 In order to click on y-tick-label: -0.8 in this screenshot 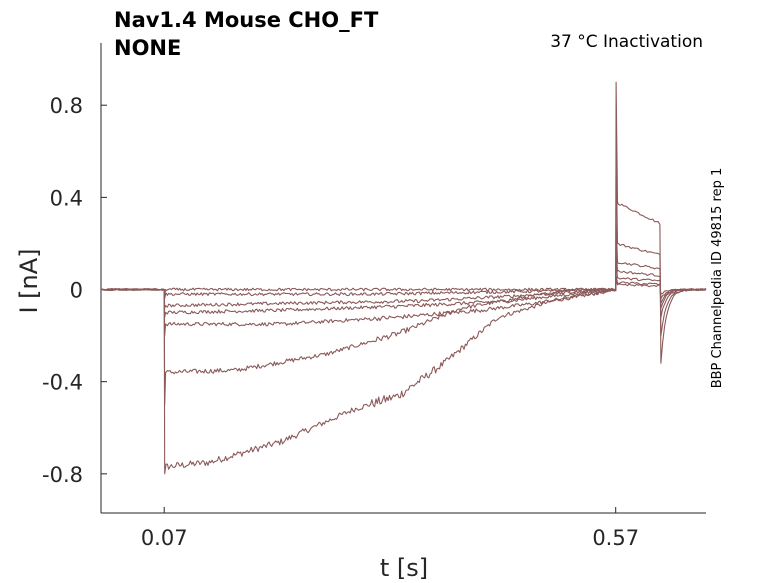, I will do `click(62, 475)`.